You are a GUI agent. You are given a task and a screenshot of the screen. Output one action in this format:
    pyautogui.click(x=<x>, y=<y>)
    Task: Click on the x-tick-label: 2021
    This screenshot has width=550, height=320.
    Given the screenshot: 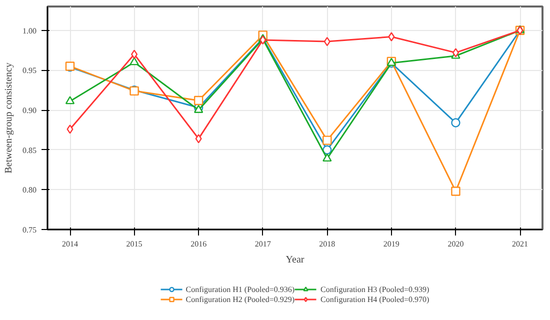 What is the action you would take?
    pyautogui.click(x=520, y=244)
    